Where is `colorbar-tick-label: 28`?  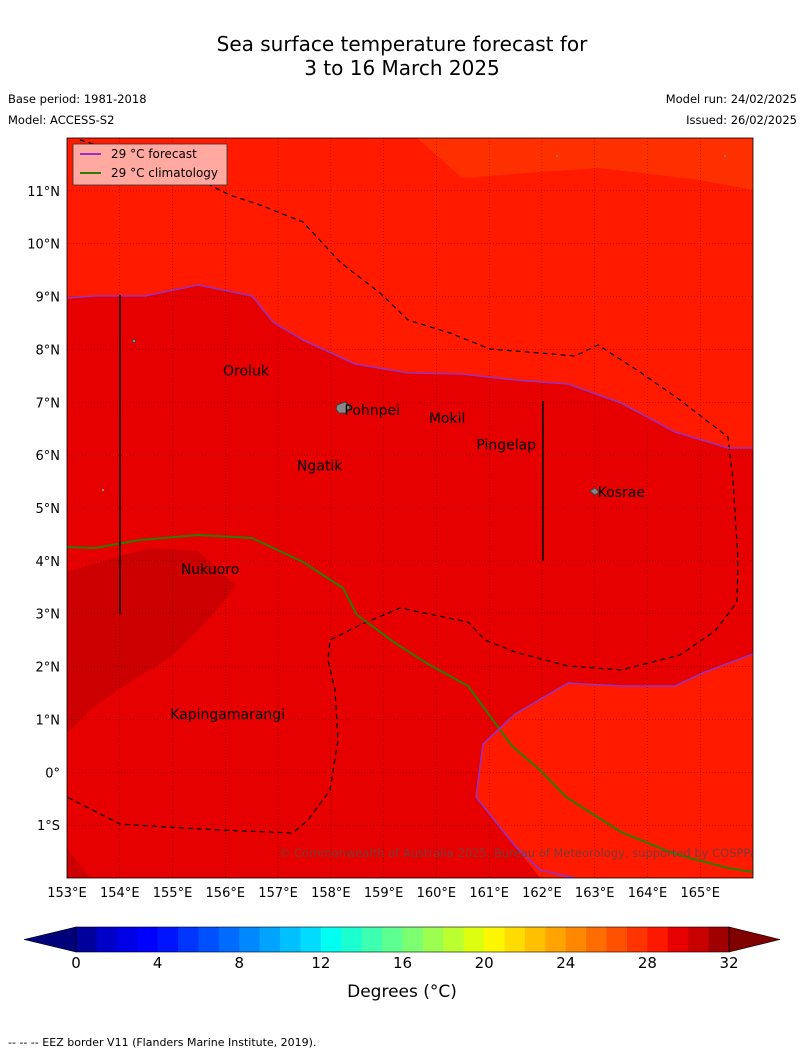
colorbar-tick-label: 28 is located at coordinates (647, 963).